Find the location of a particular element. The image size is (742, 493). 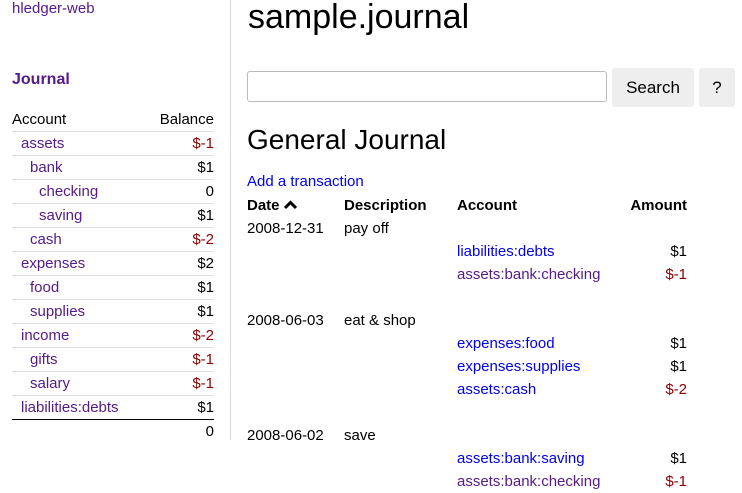

account-row: expenses $2 is located at coordinates (113, 263).